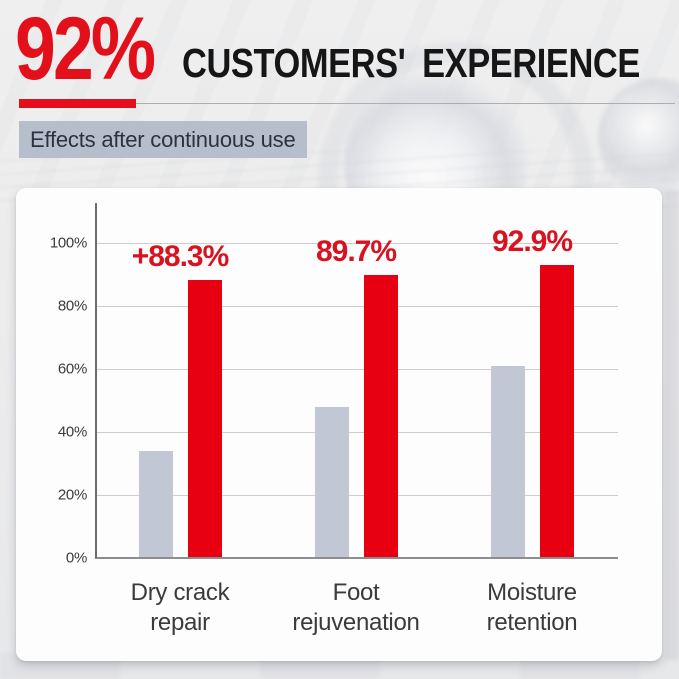 The image size is (679, 679). I want to click on headline-stat: 92%, so click(85, 49).